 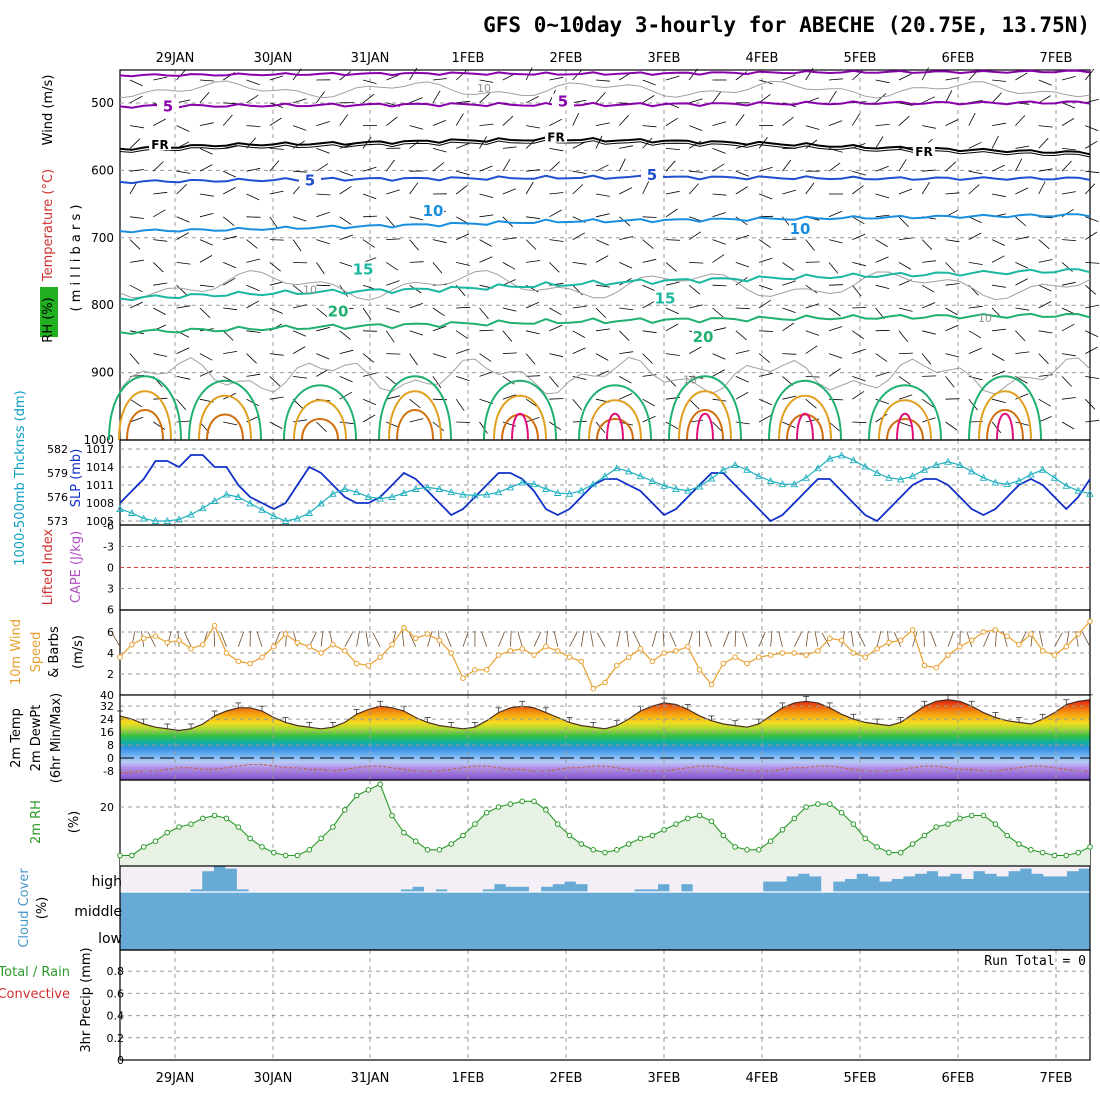 I want to click on wind-ytick: 40, so click(x=107, y=695).